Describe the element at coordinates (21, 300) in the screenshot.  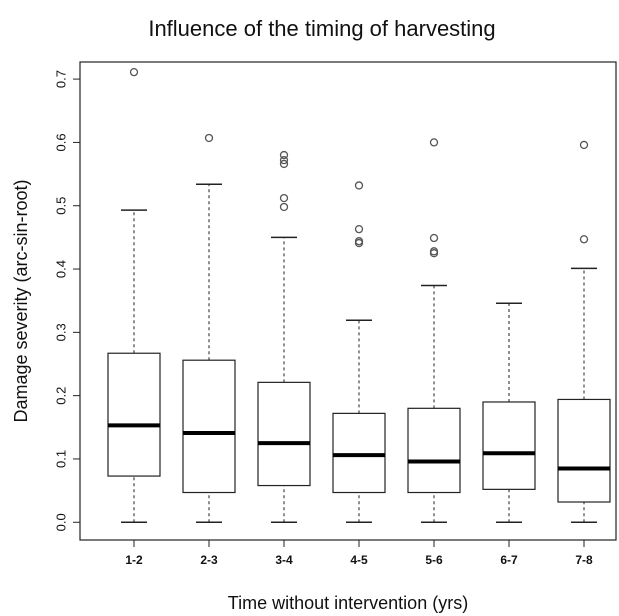
I see `y-axis-label: Damage severity (arc-sin-root)` at that location.